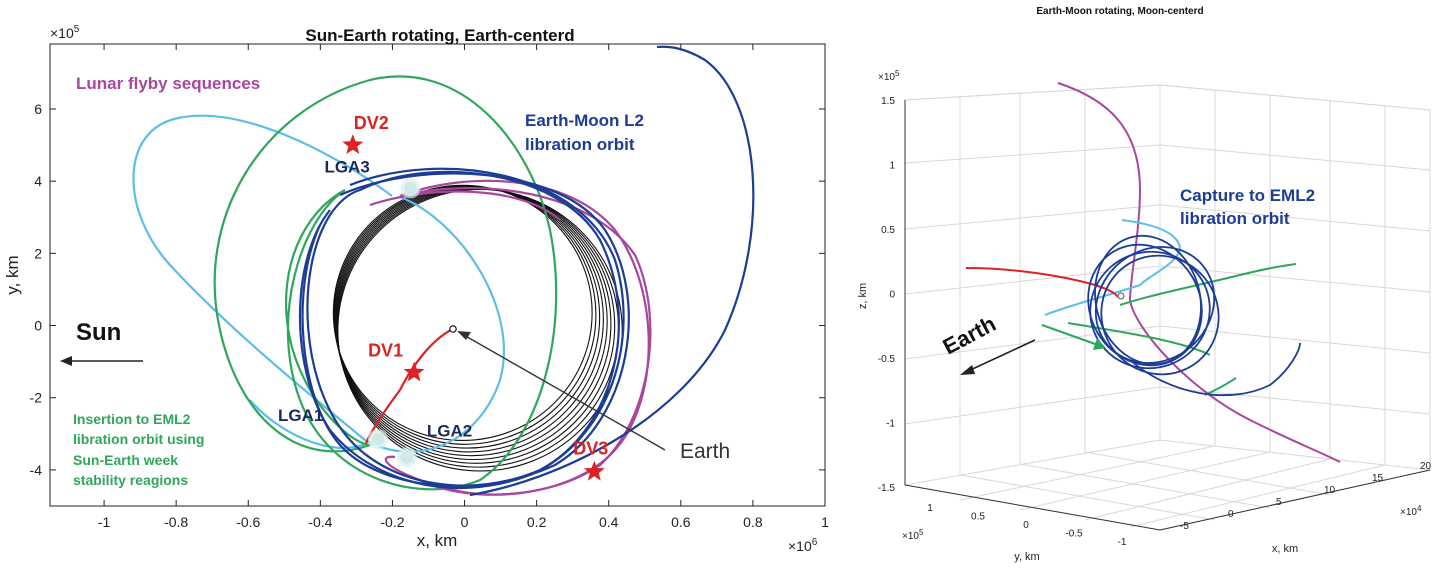 The height and width of the screenshot is (568, 1441). Describe the element at coordinates (248, 522) in the screenshot. I see `x-tick-label: -0.6` at that location.